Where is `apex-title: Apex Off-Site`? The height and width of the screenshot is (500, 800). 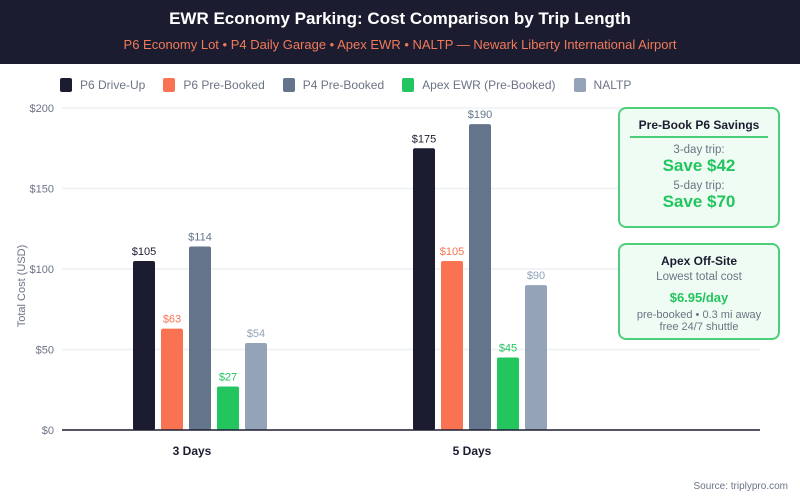
apex-title: Apex Off-Site is located at coordinates (698, 261).